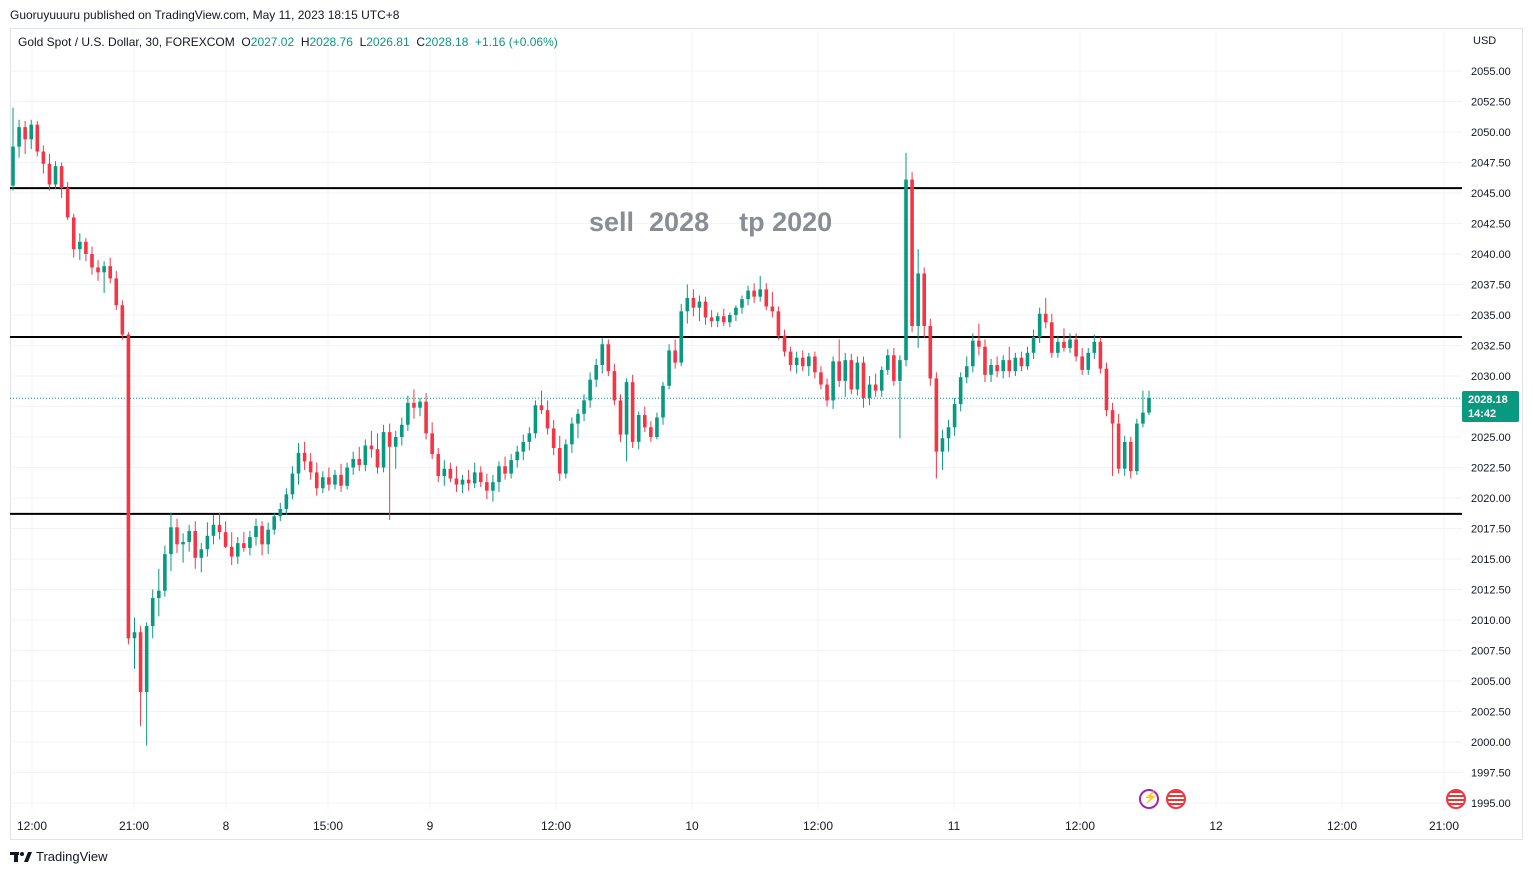 This screenshot has width=1533, height=875. I want to click on trade-annotation: sell 2028 tp 2020, so click(711, 222).